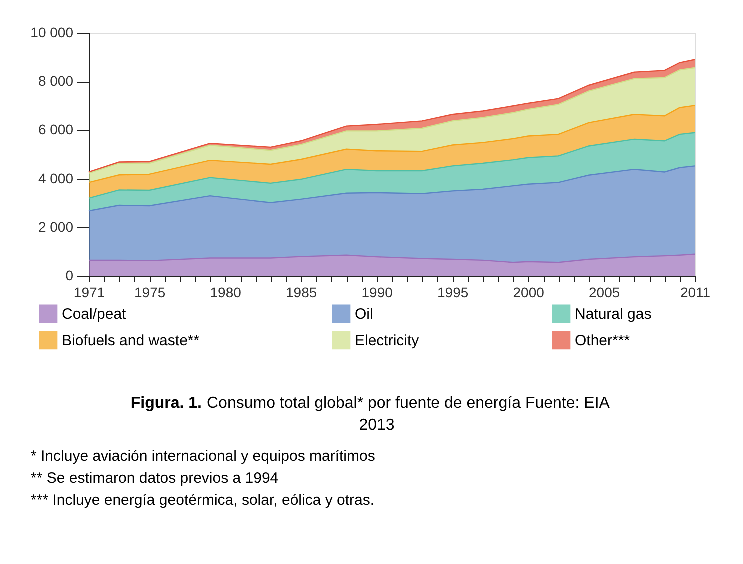 The height and width of the screenshot is (564, 743). I want to click on y-tick-label: 10 000, so click(52, 32).